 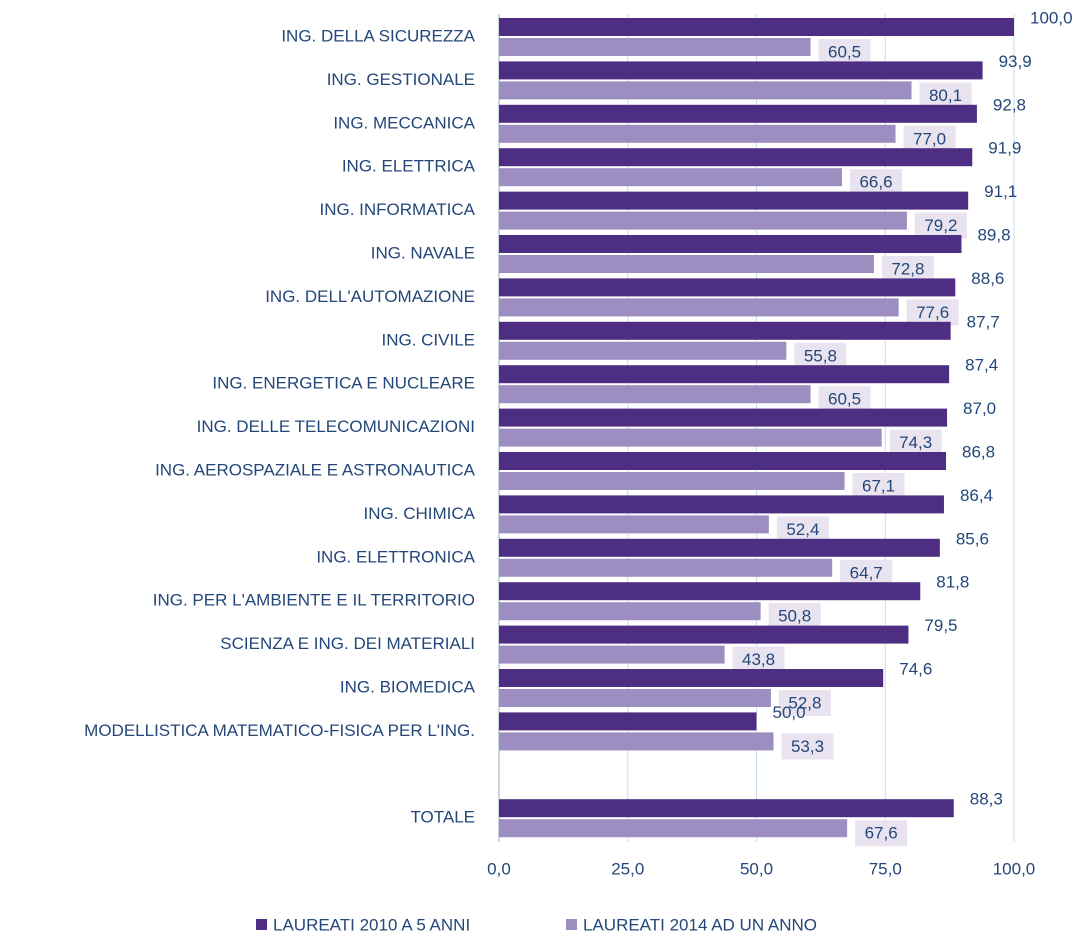 What do you see at coordinates (789, 712) in the screenshot?
I see `value-label: 50,0` at bounding box center [789, 712].